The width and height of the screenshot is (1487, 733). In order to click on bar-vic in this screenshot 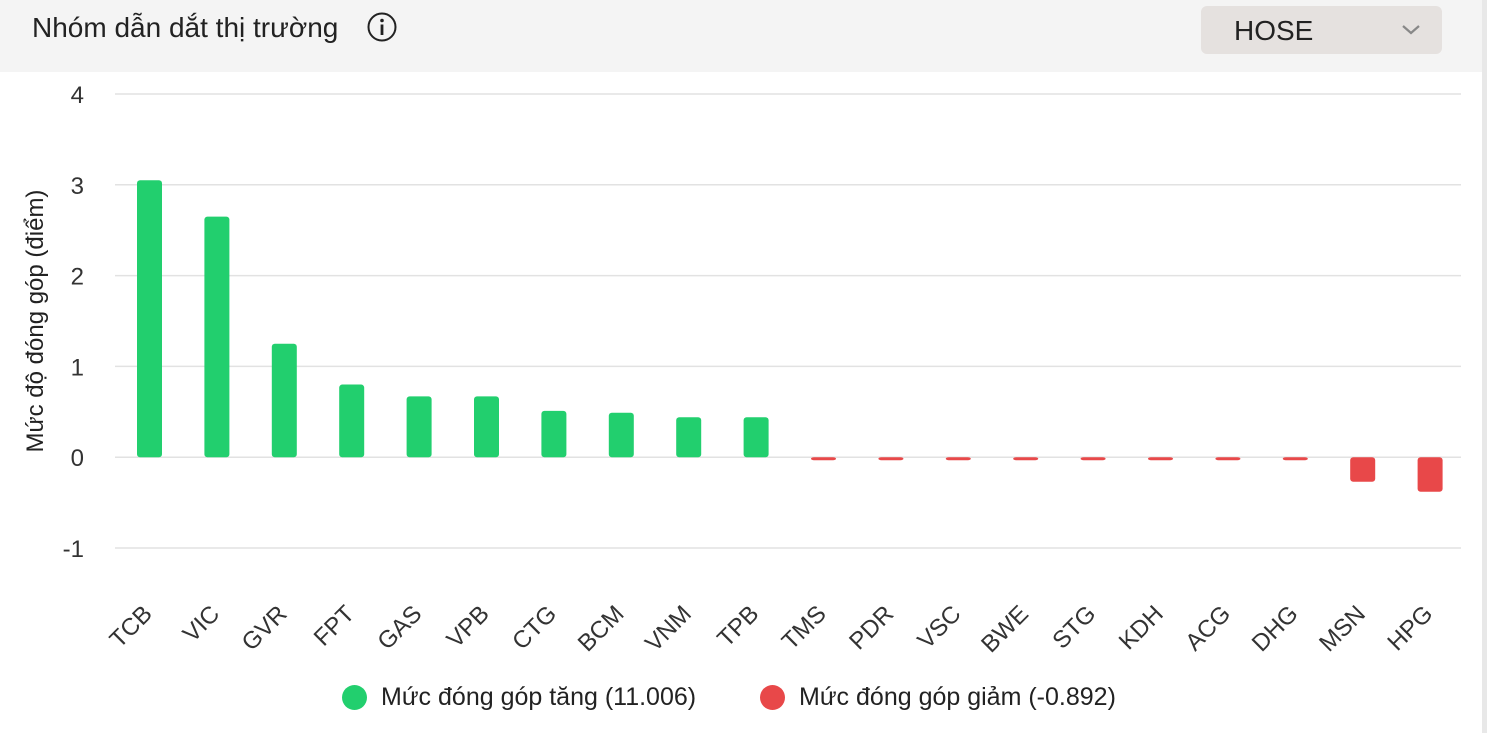, I will do `click(217, 337)`.